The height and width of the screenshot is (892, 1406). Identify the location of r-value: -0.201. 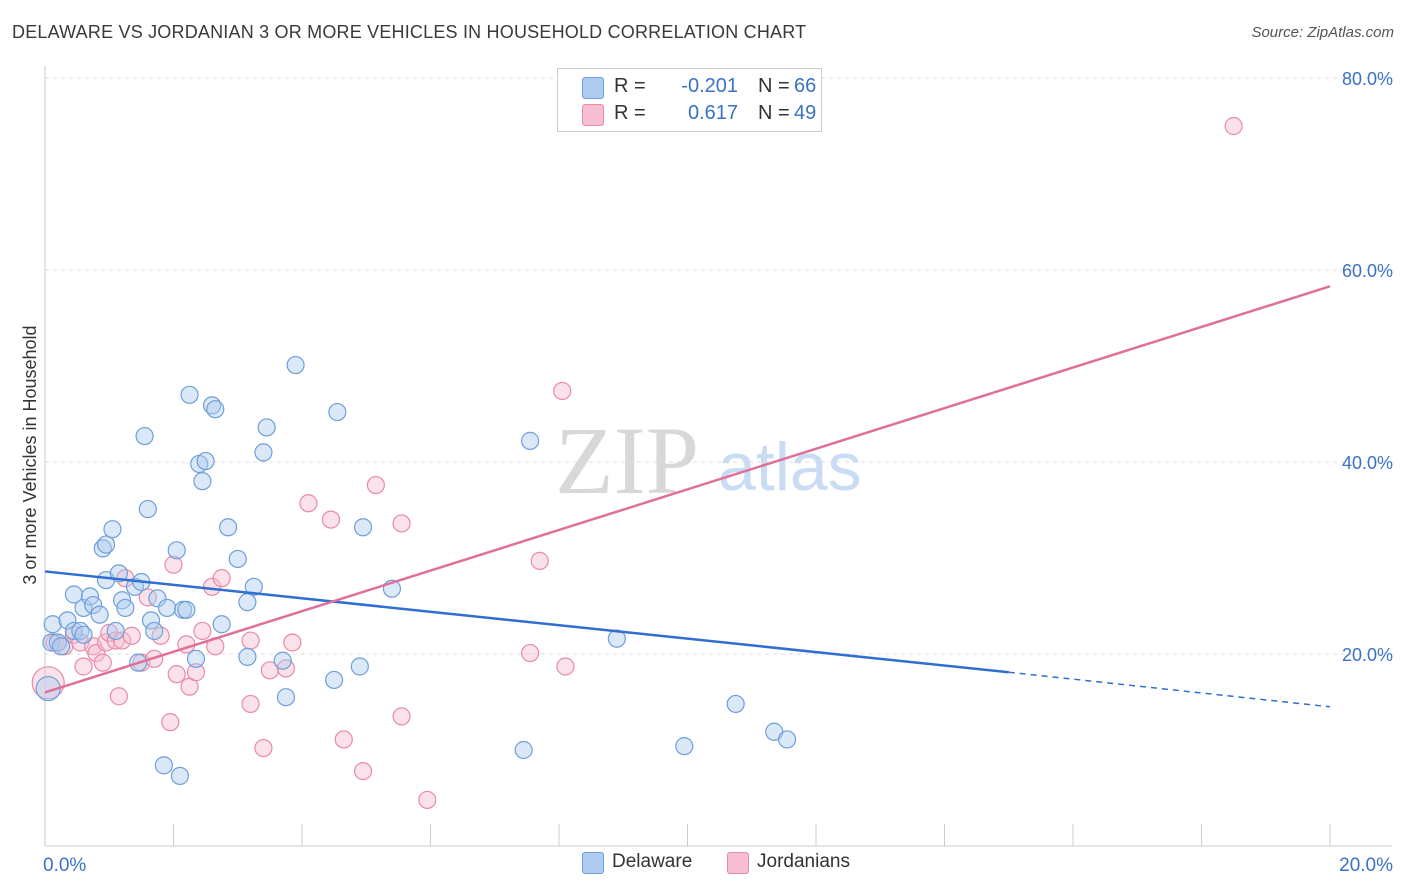
(709, 86).